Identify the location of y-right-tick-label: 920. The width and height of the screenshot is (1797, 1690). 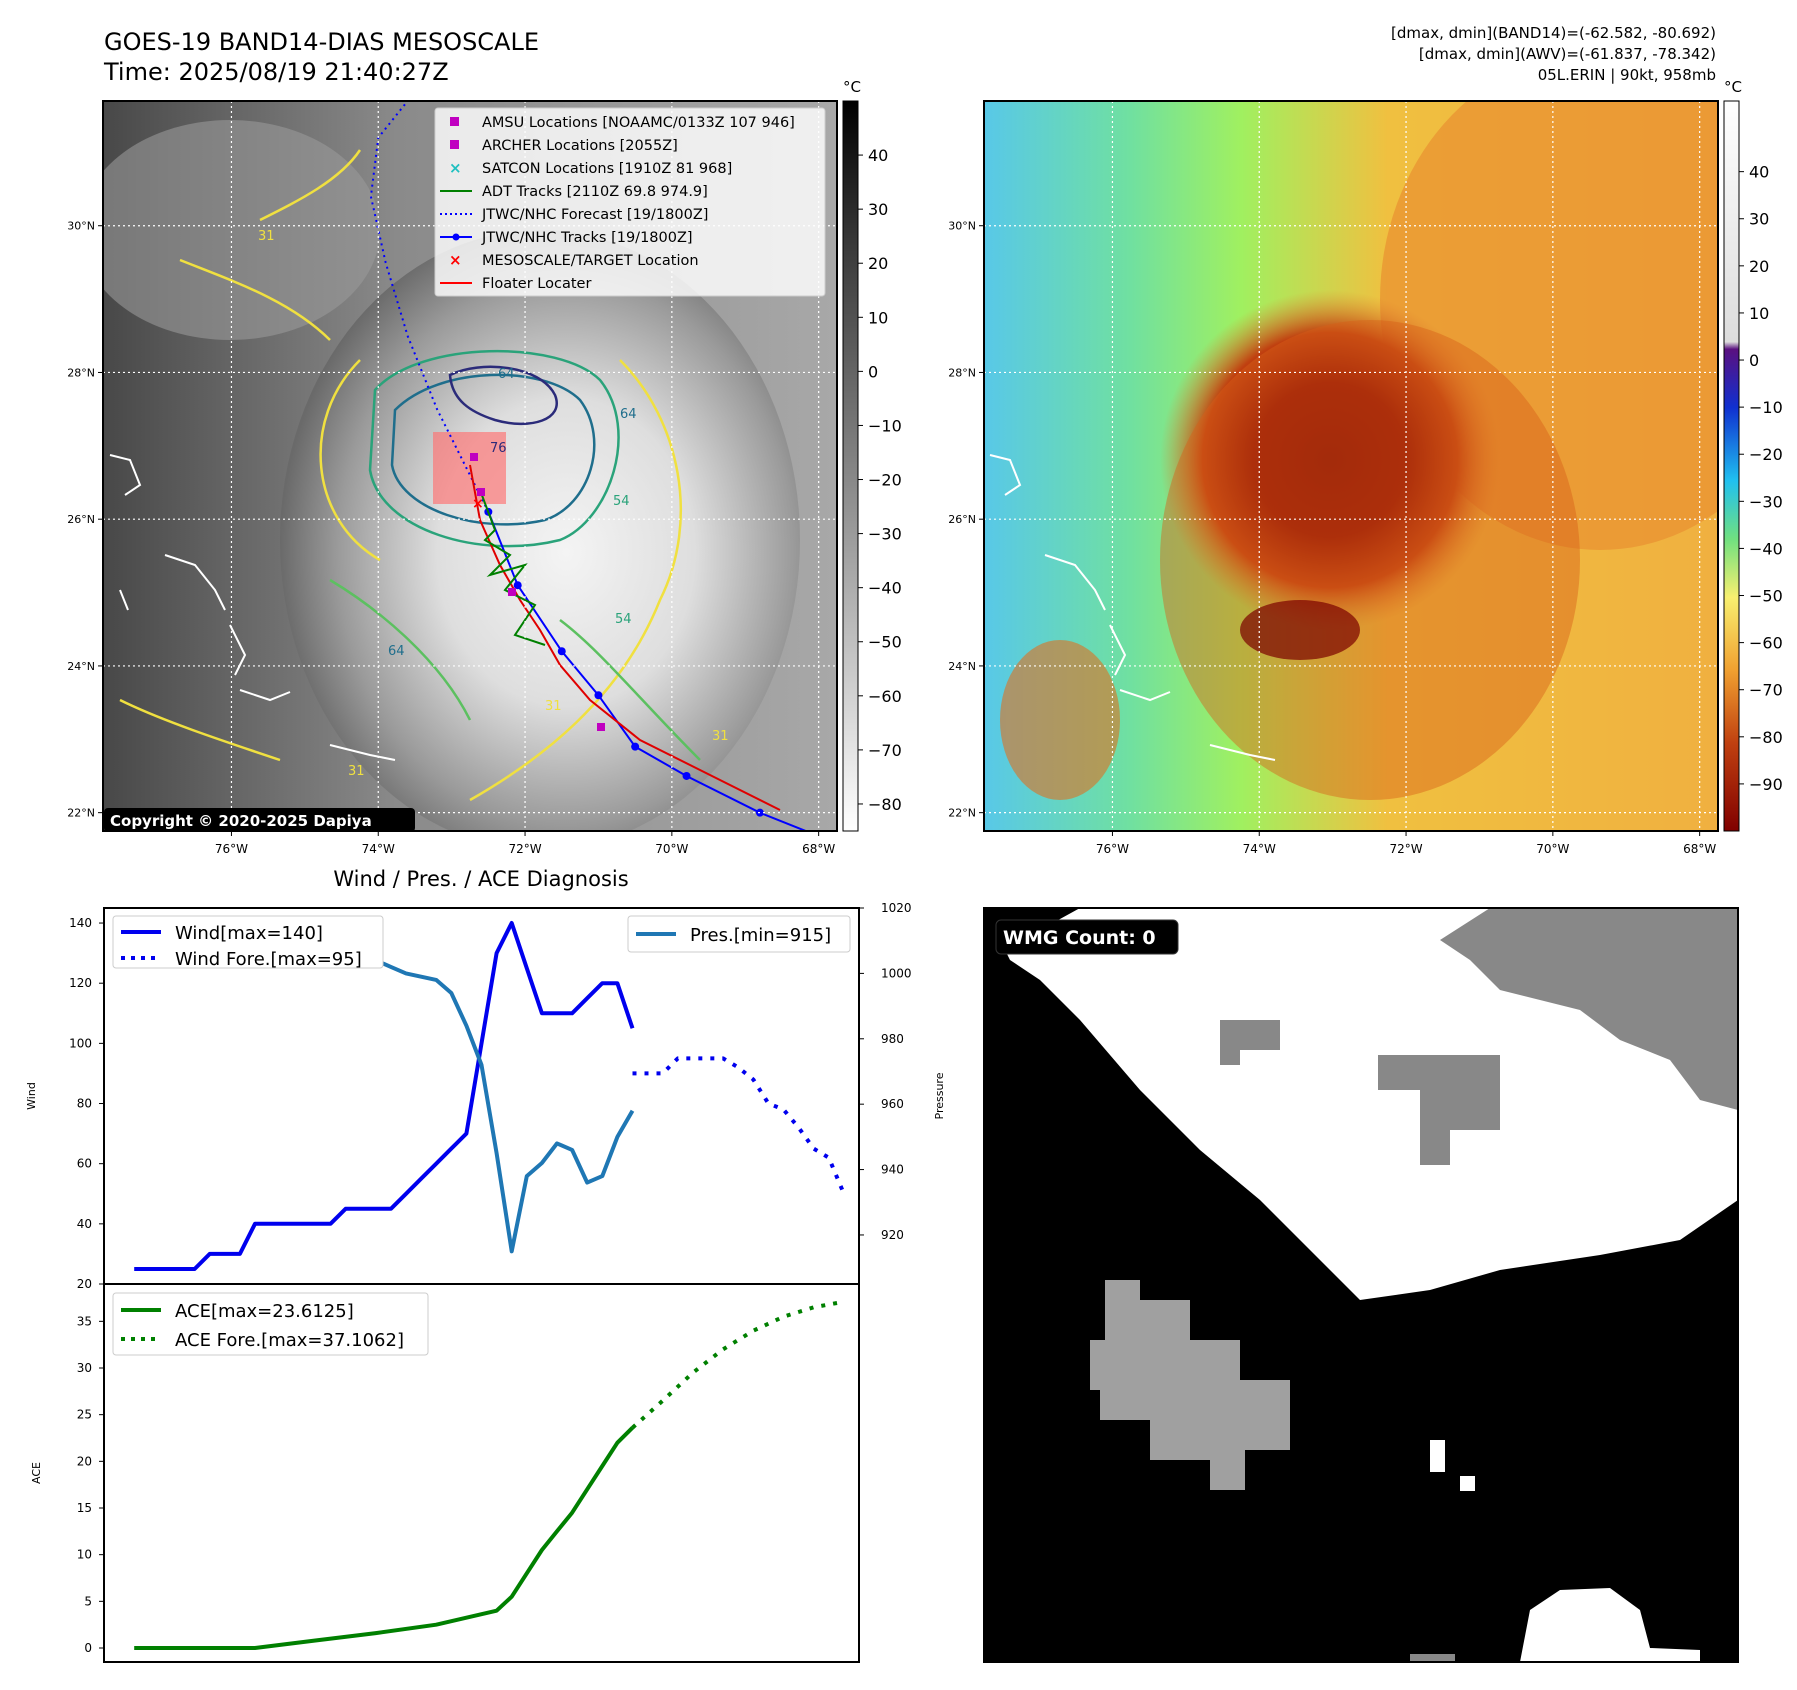
(892, 1235).